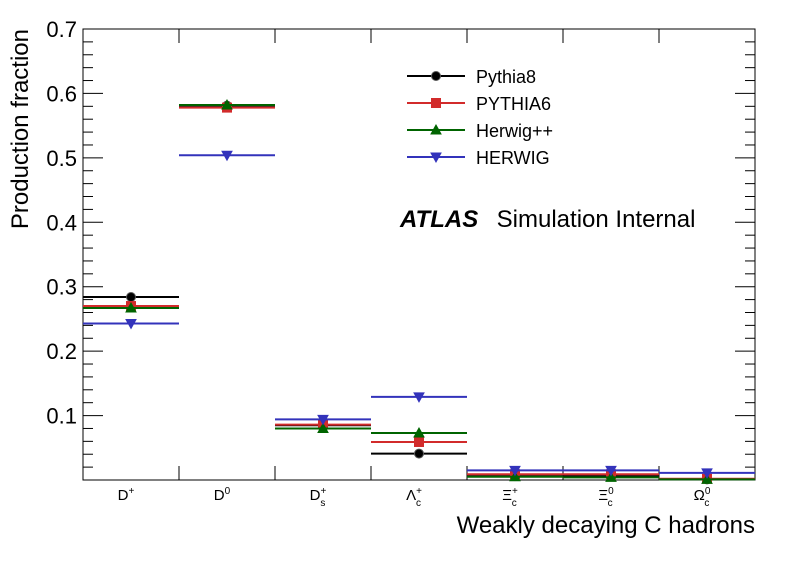 Image resolution: width=796 pixels, height=572 pixels. Describe the element at coordinates (61, 93) in the screenshot. I see `y-tick-label: 0.6` at that location.